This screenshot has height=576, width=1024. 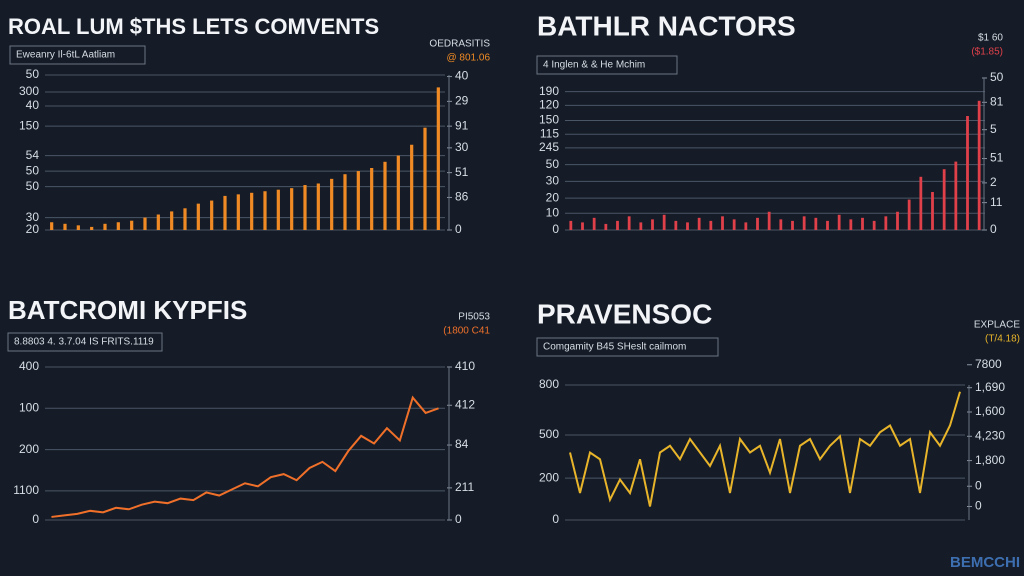 What do you see at coordinates (990, 435) in the screenshot?
I see `y2-tick-label: 4,230` at bounding box center [990, 435].